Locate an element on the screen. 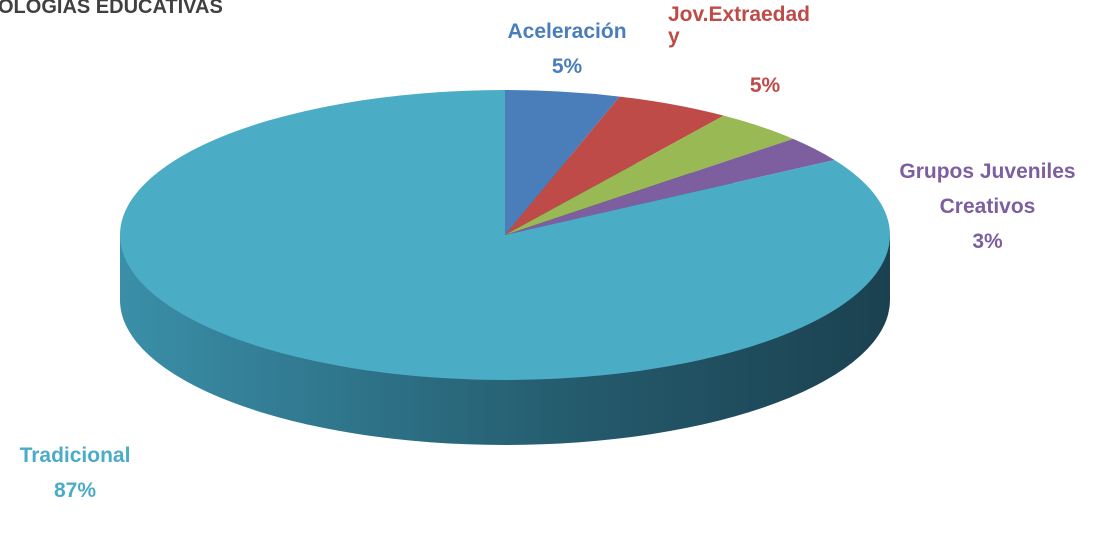  data-label: Jov.Extraedad y 5% is located at coordinates (743, 50).